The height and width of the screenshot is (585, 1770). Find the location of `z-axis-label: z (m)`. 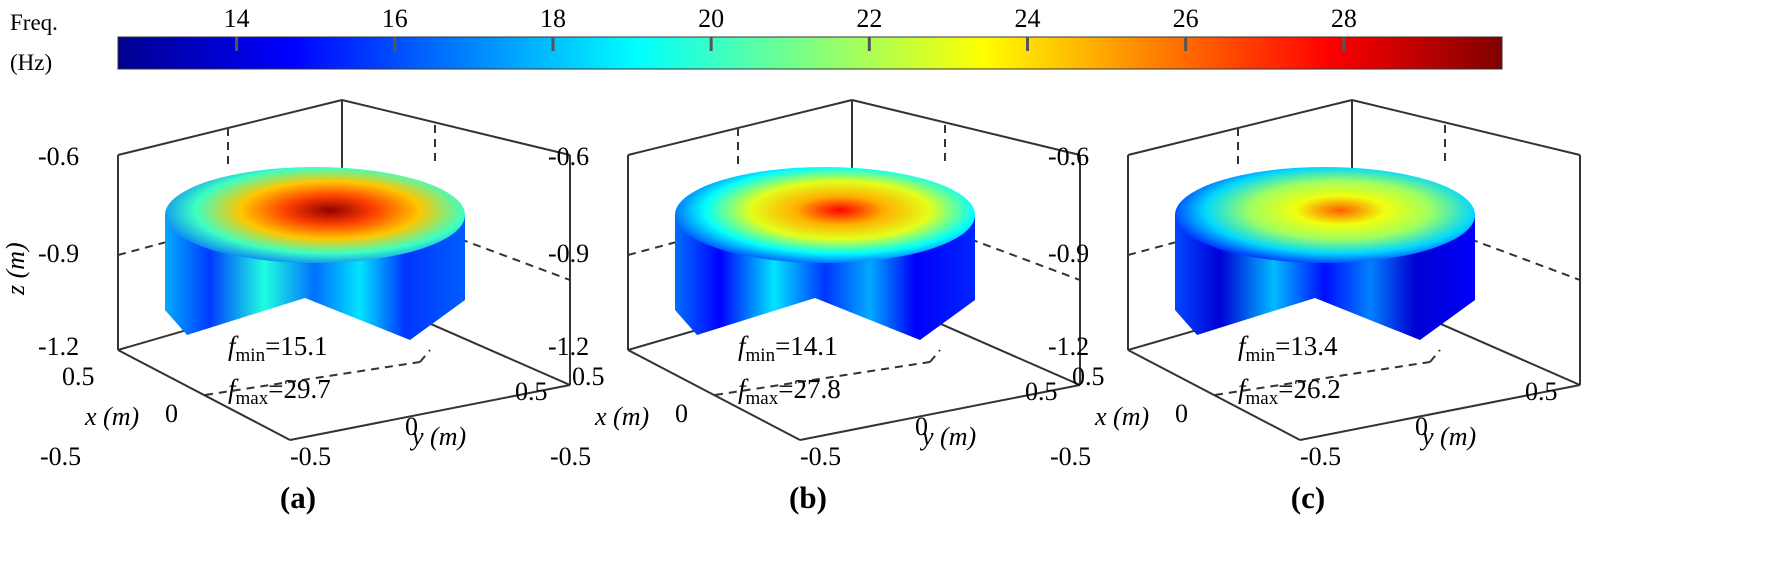

z-axis-label: z (m) is located at coordinates (15, 269).